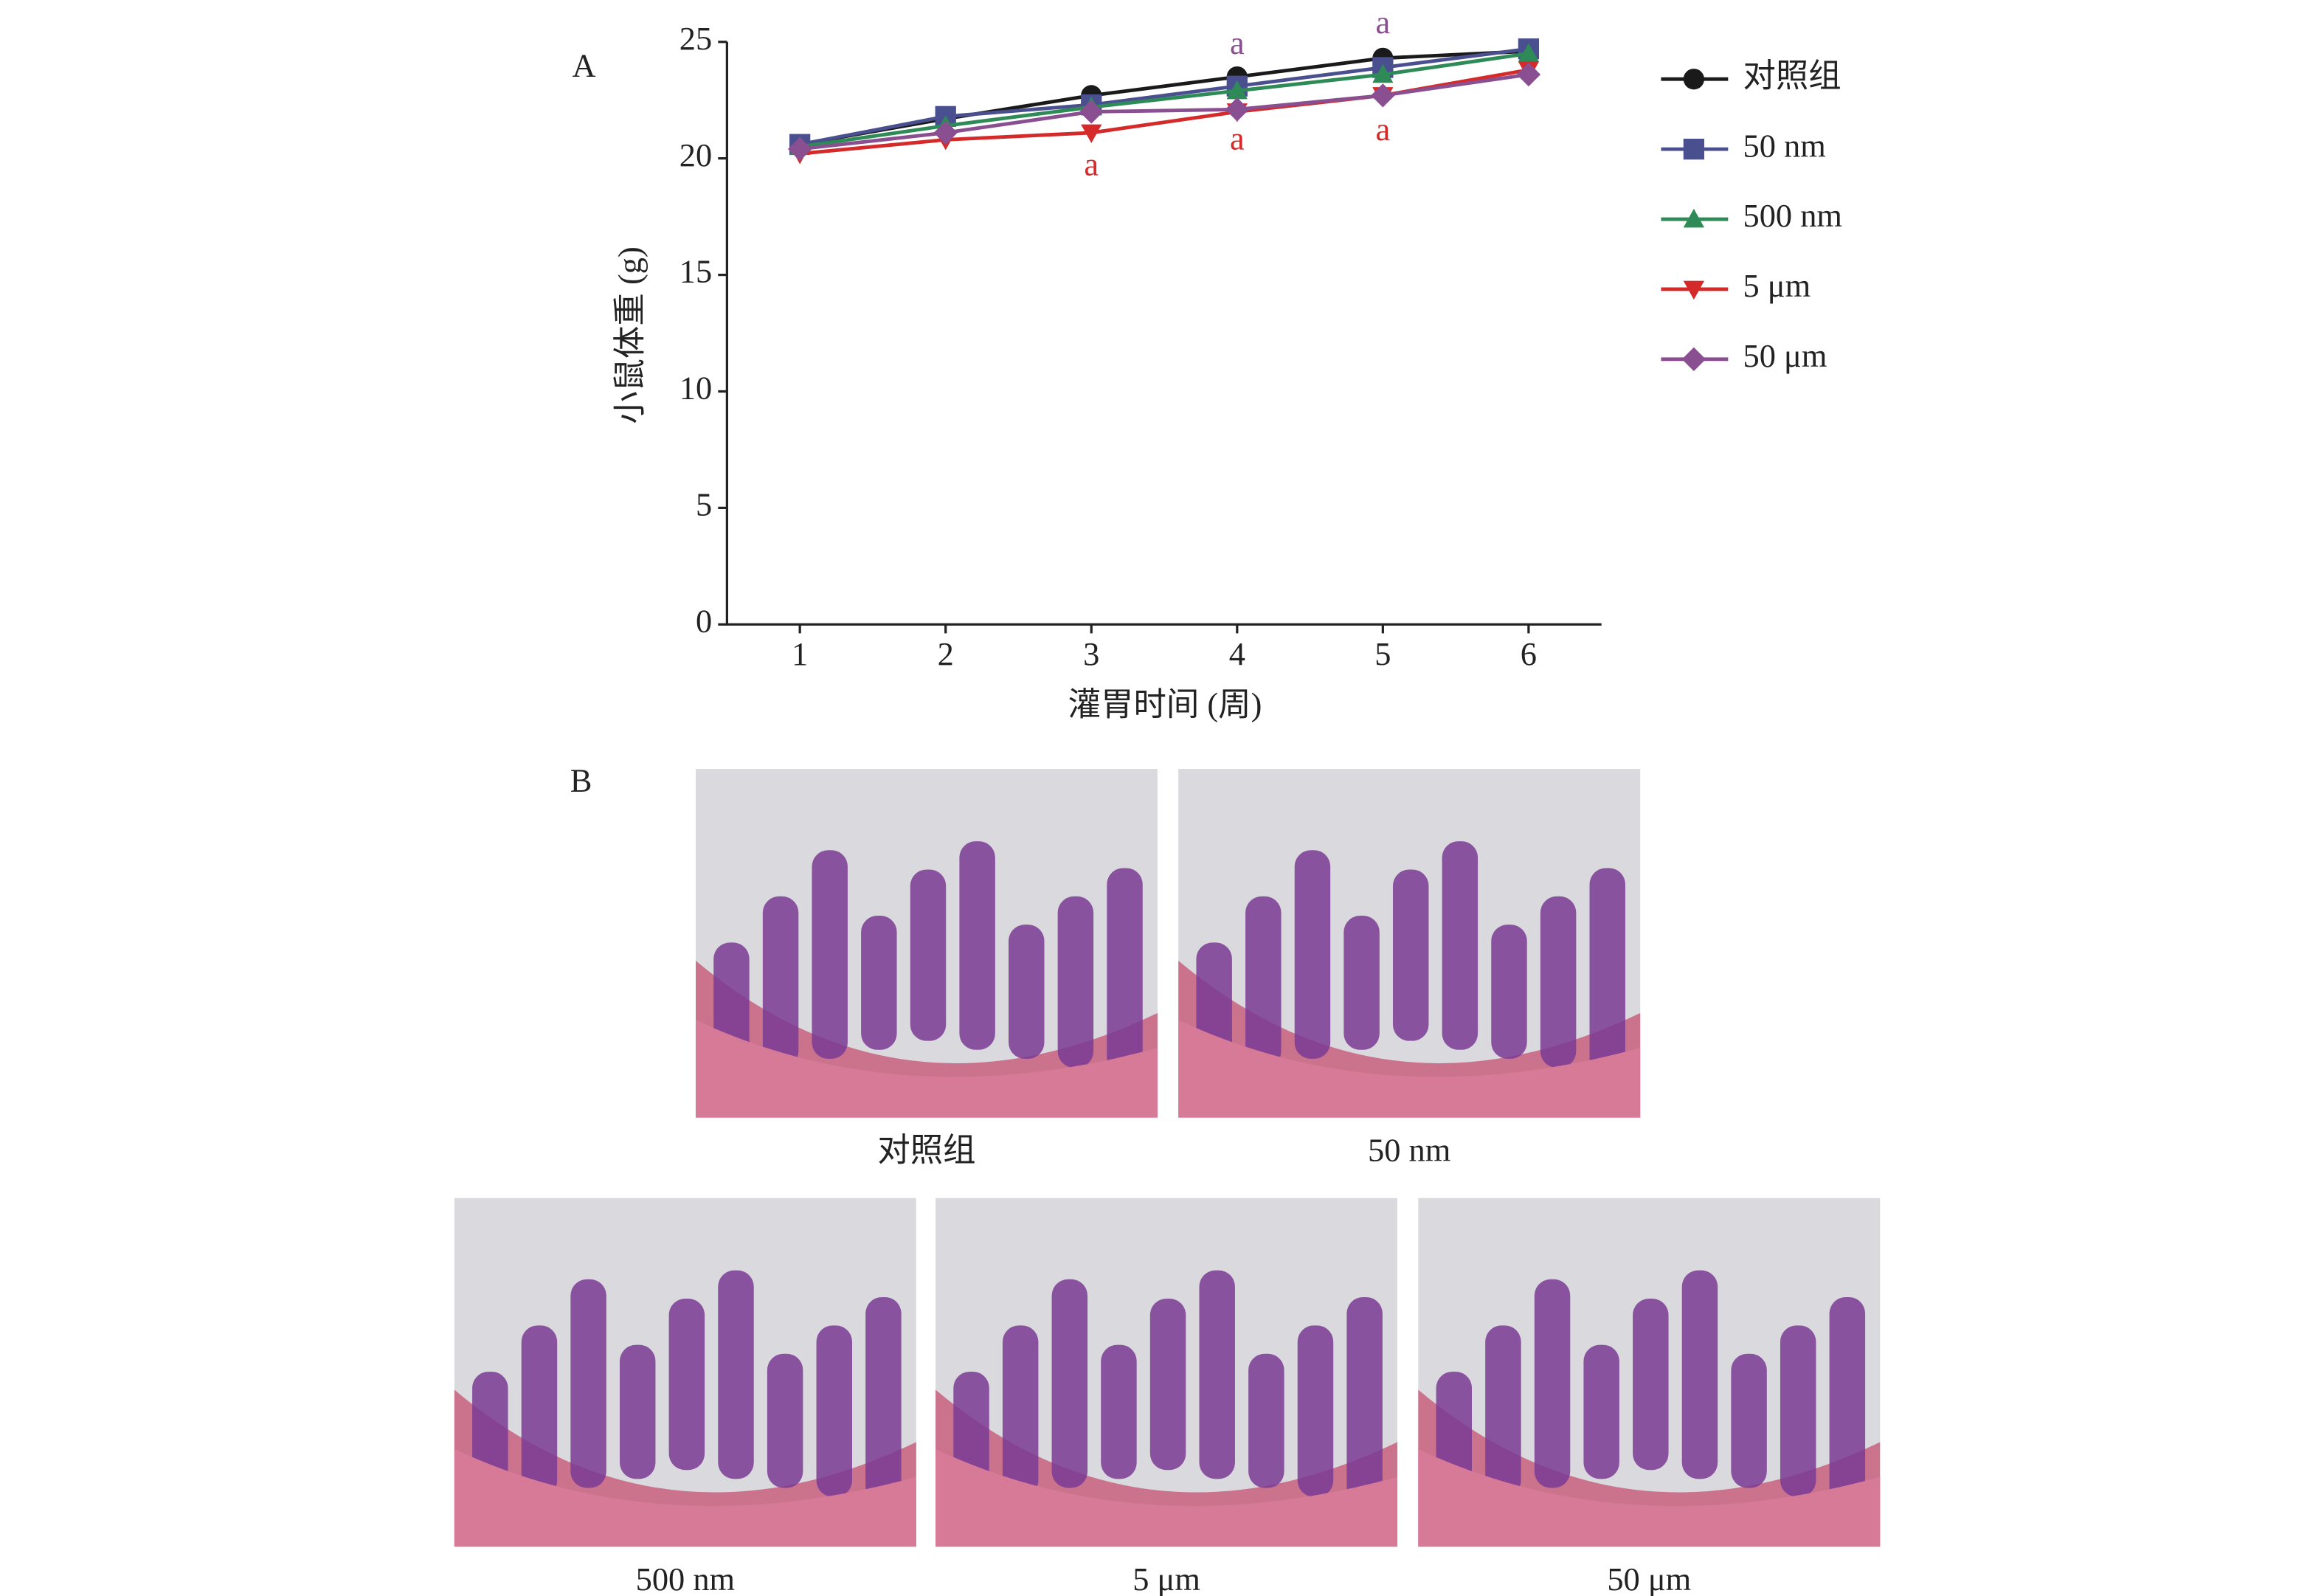 Image resolution: width=2324 pixels, height=1596 pixels. I want to click on image-caption: 对照组, so click(926, 1150).